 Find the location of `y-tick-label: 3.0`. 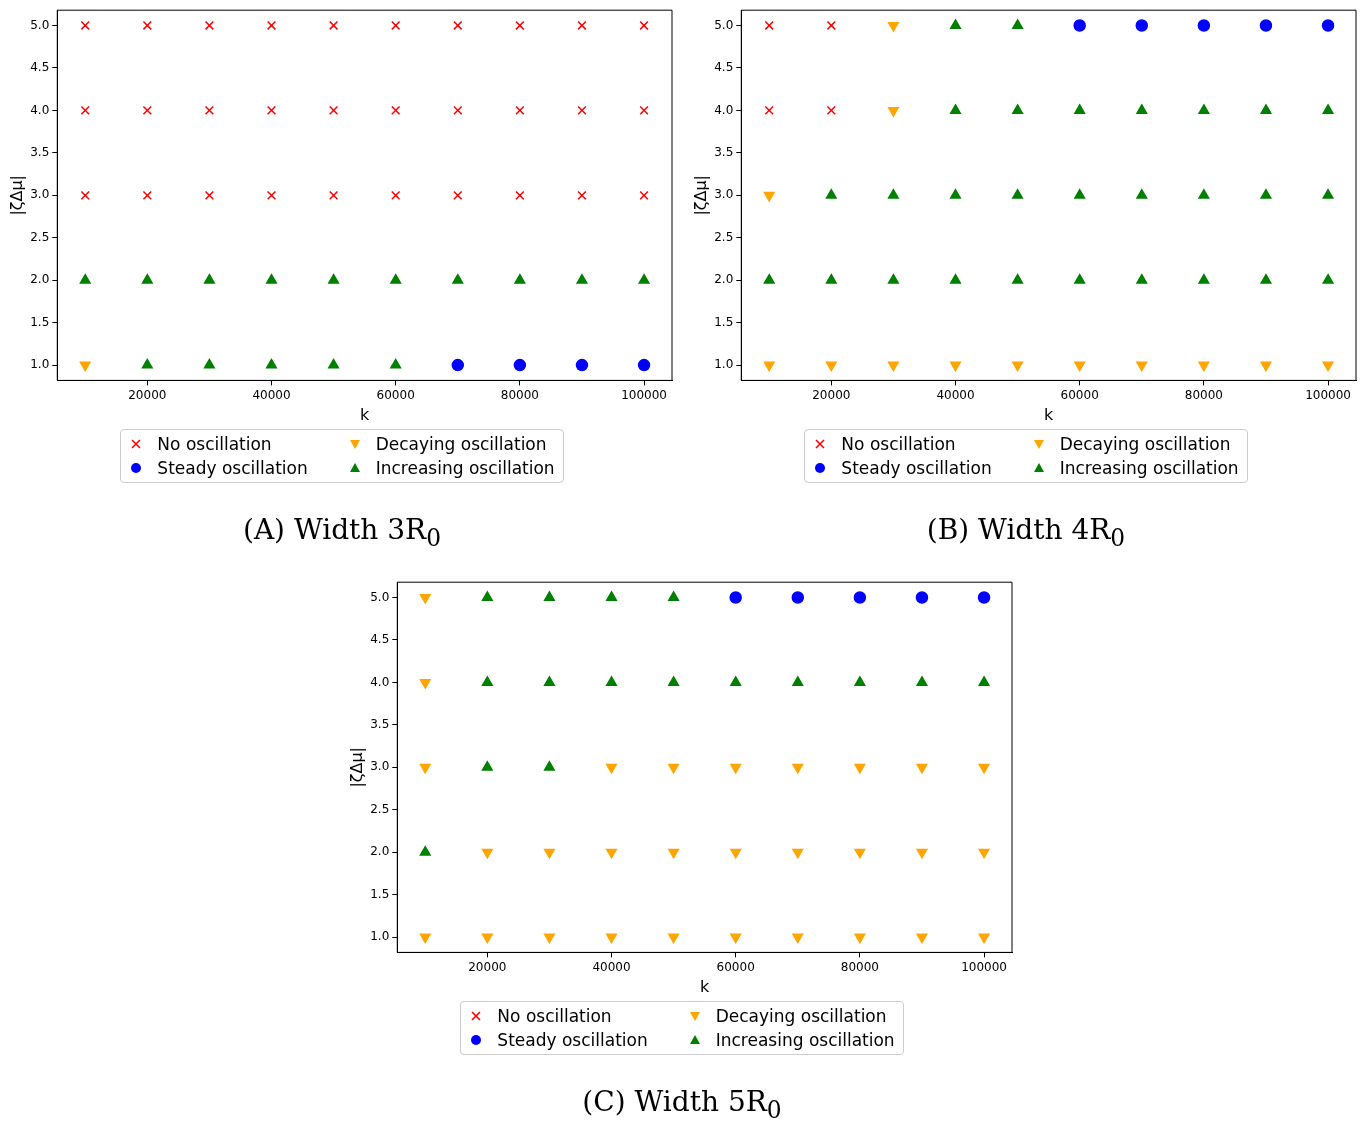

y-tick-label: 3.0 is located at coordinates (40, 194).